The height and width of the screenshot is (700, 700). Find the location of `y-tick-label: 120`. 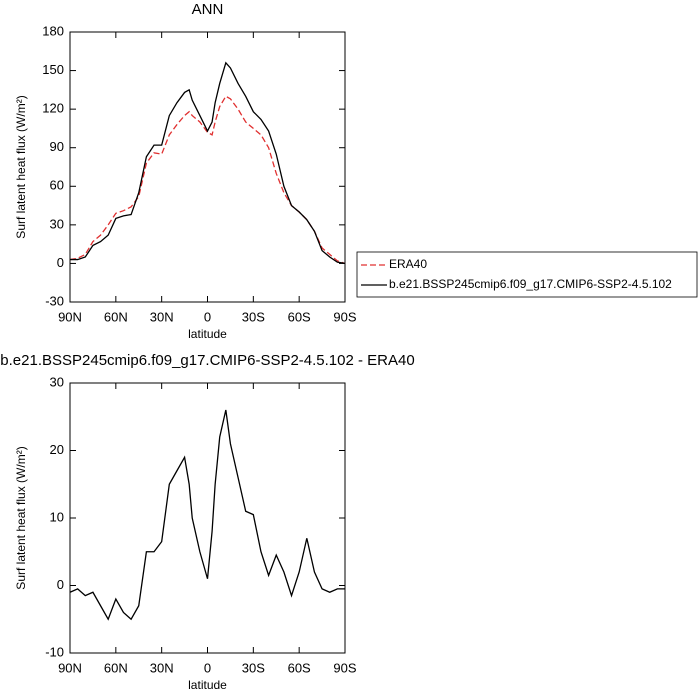

y-tick-label: 120 is located at coordinates (53, 108).